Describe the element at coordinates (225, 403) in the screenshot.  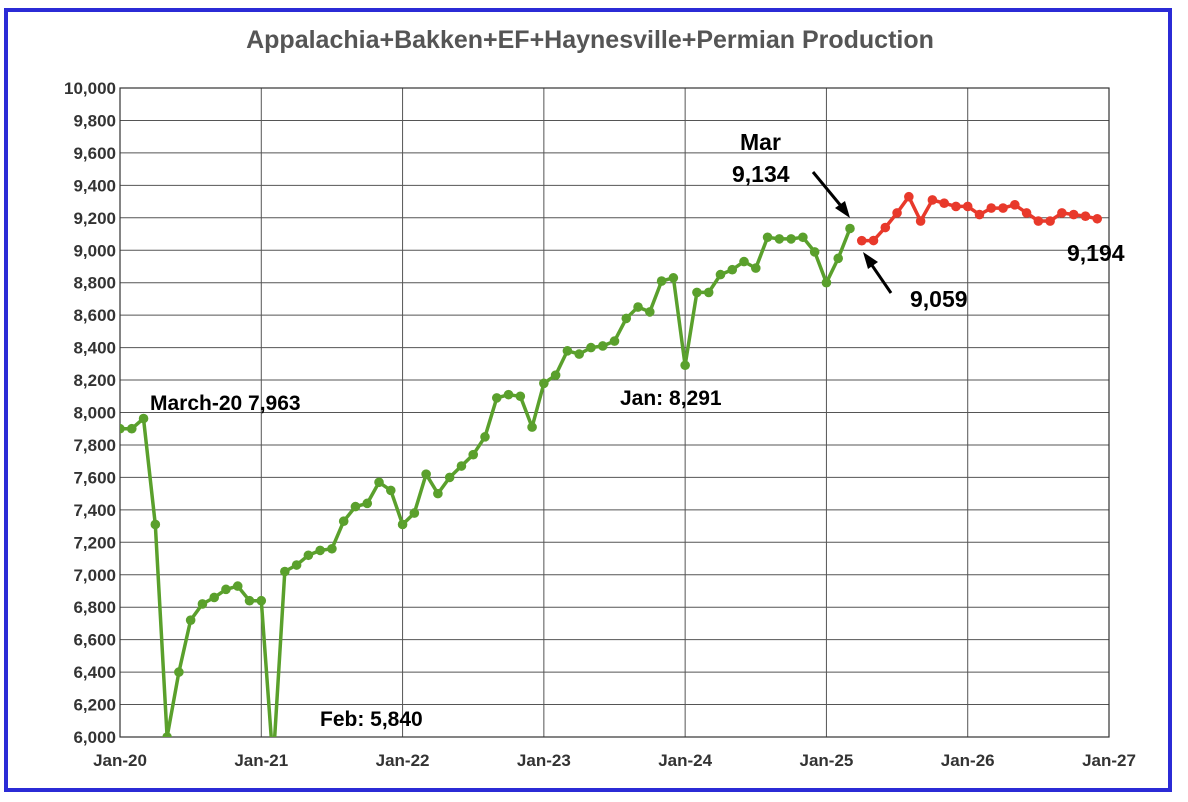
I see `annotation-march20: March-20 7,963` at that location.